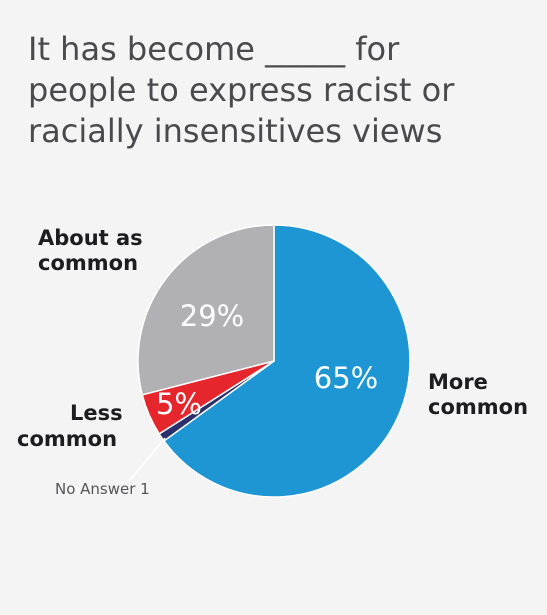 The height and width of the screenshot is (615, 547). I want to click on slice-value-labels: 65% 5% 29%, so click(267, 360).